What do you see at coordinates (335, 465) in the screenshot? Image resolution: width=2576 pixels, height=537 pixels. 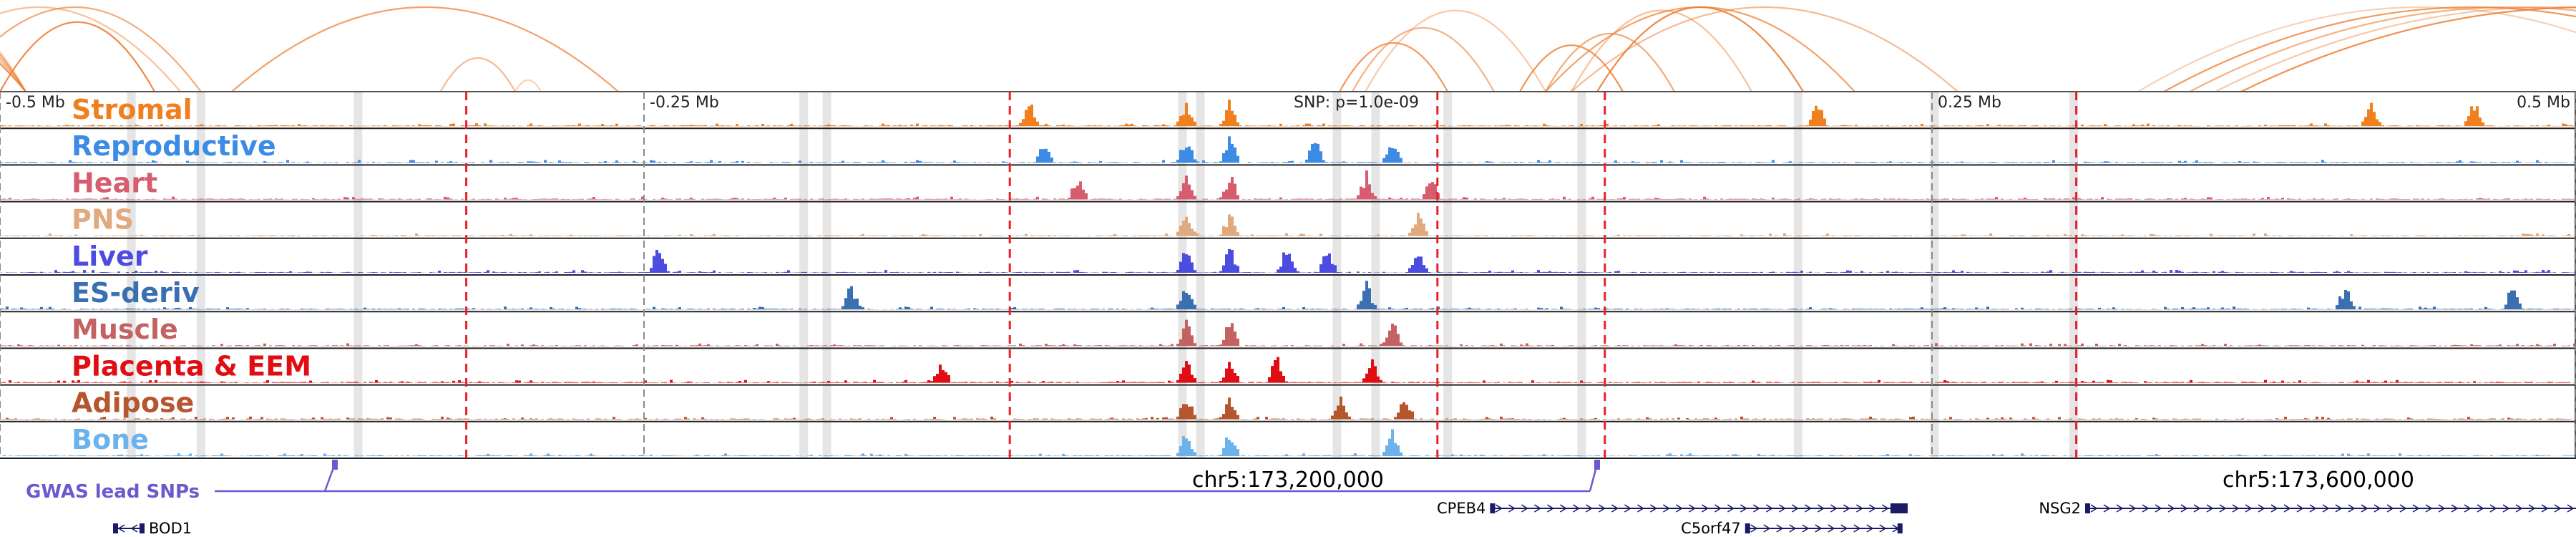 I see `gwas-snp-marker` at bounding box center [335, 465].